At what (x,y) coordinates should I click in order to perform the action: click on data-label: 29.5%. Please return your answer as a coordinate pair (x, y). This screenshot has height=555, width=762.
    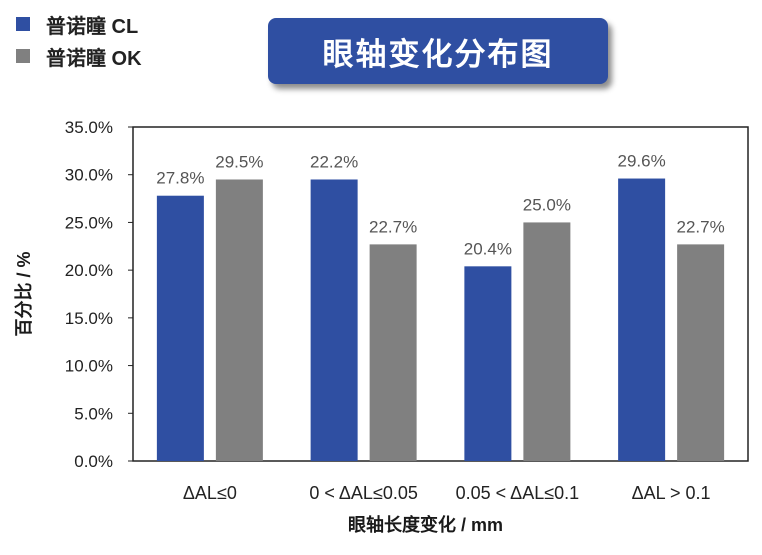
    Looking at the image, I should click on (239, 161).